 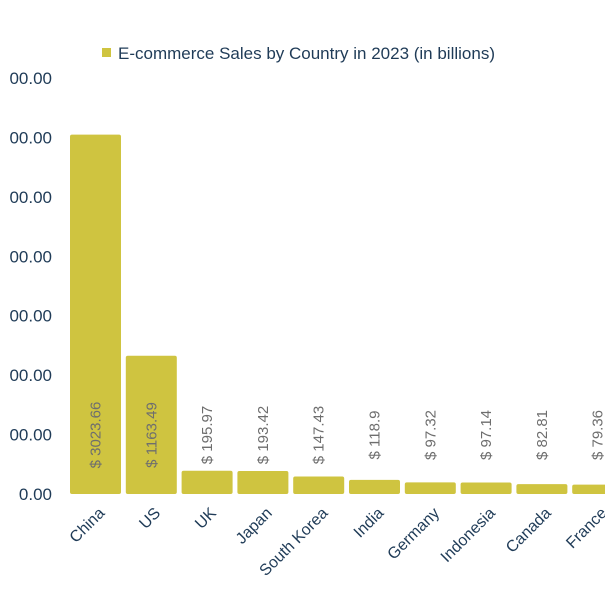 I want to click on x-tick-label: Germany, so click(x=414, y=534).